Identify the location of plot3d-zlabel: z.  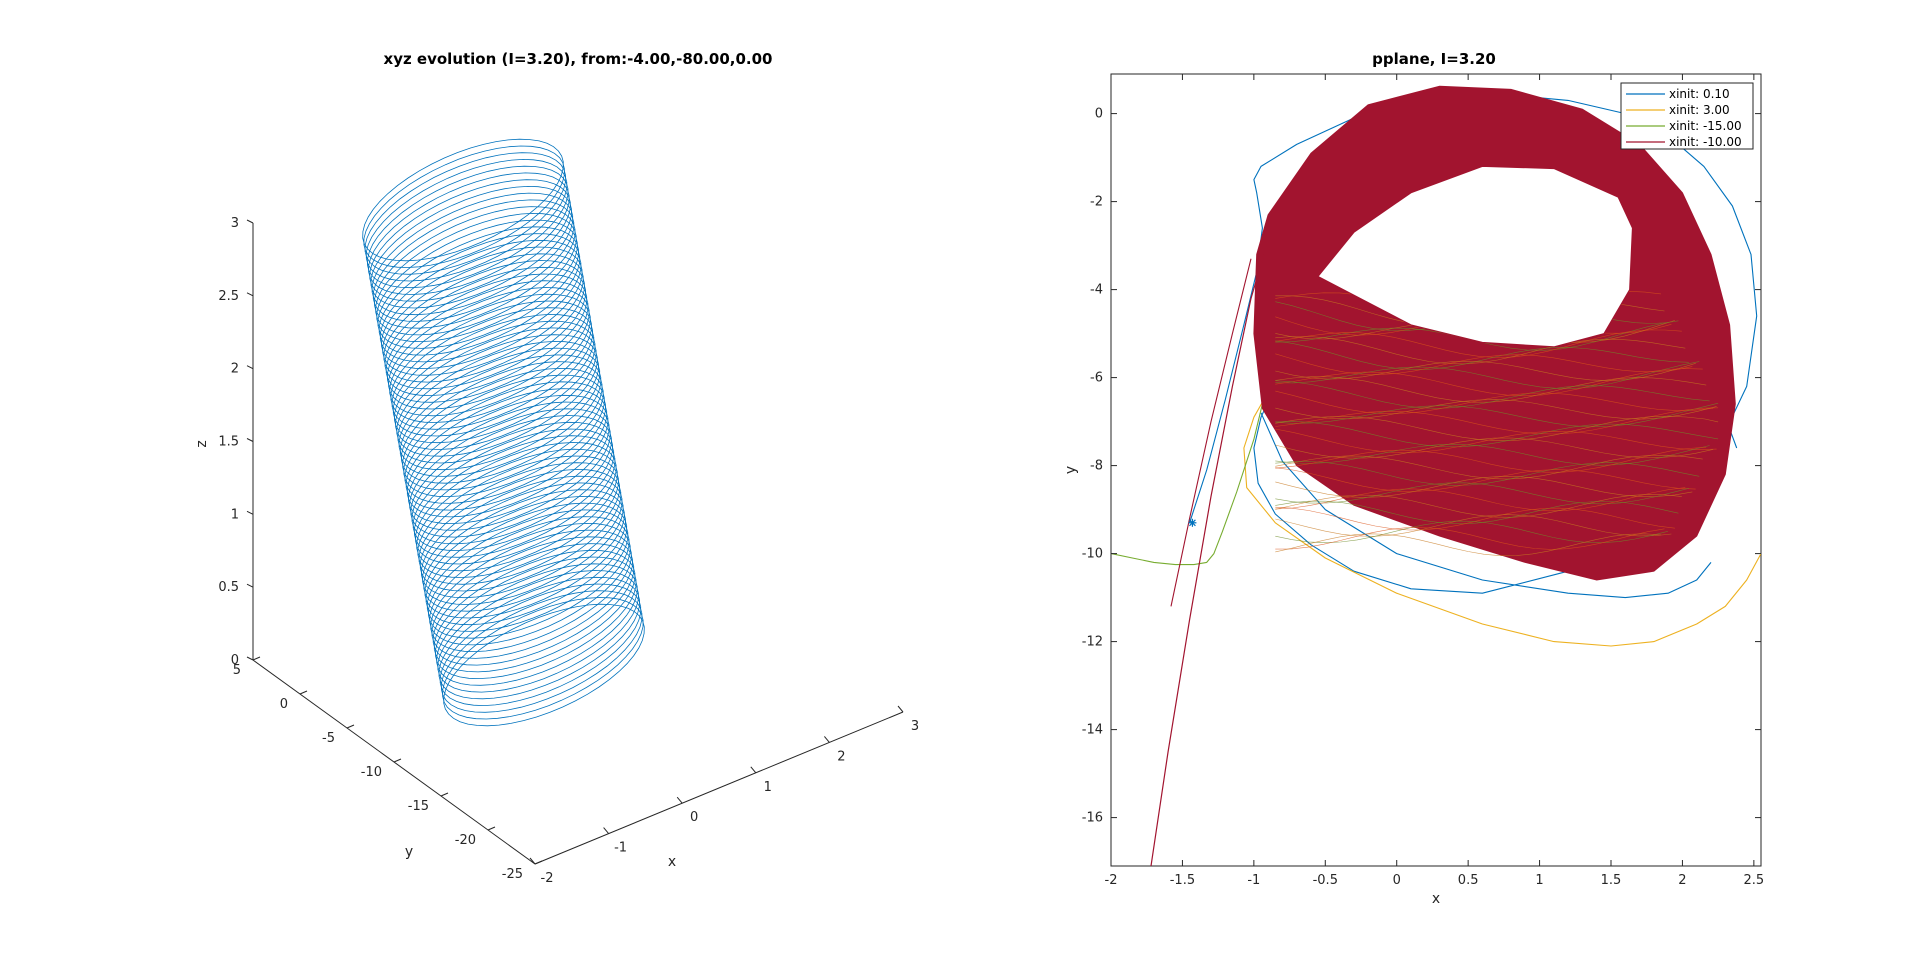
(202, 443).